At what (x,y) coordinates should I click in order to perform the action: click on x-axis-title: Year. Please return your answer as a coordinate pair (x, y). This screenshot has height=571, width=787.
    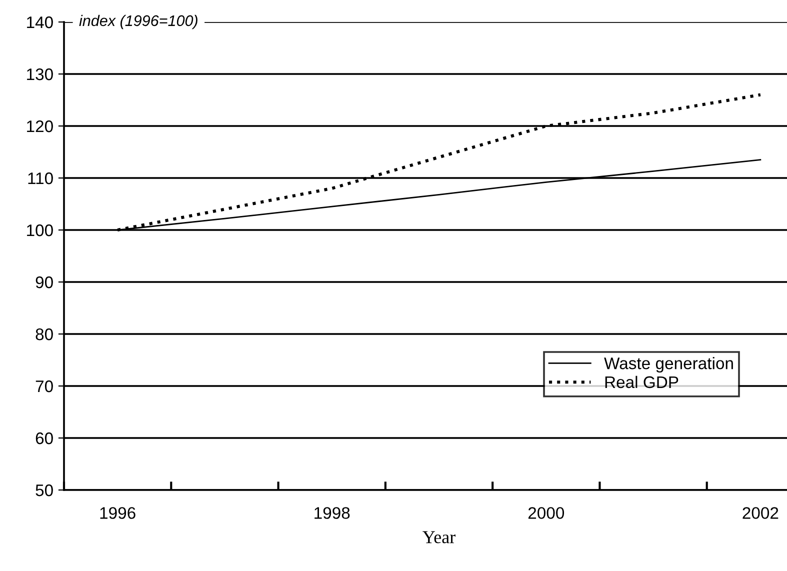
    Looking at the image, I should click on (439, 537).